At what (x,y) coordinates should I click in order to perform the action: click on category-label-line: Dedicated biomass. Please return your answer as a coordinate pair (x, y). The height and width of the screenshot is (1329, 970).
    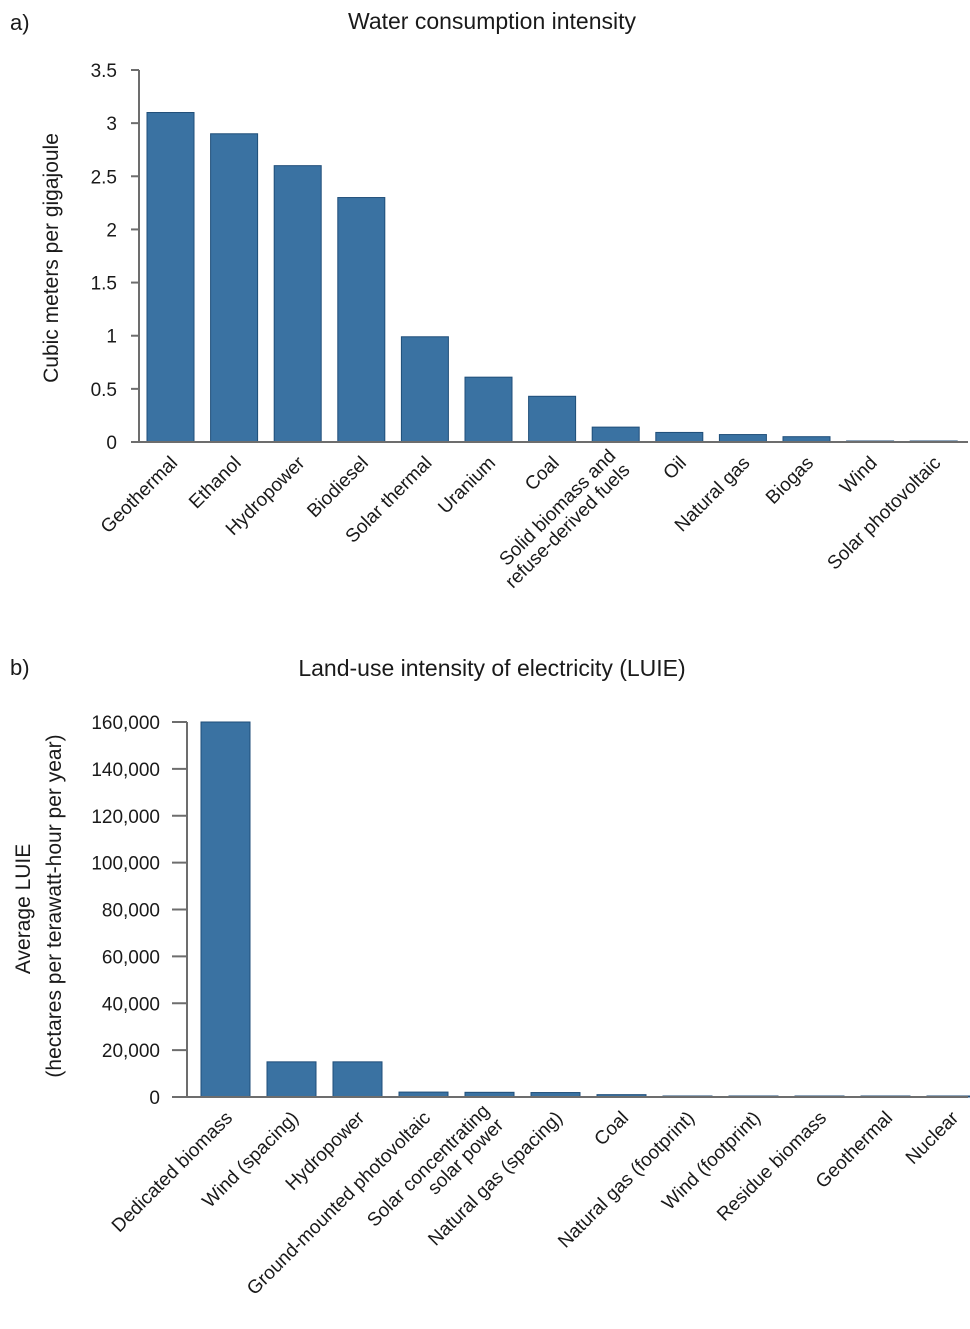
    Looking at the image, I should click on (172, 1172).